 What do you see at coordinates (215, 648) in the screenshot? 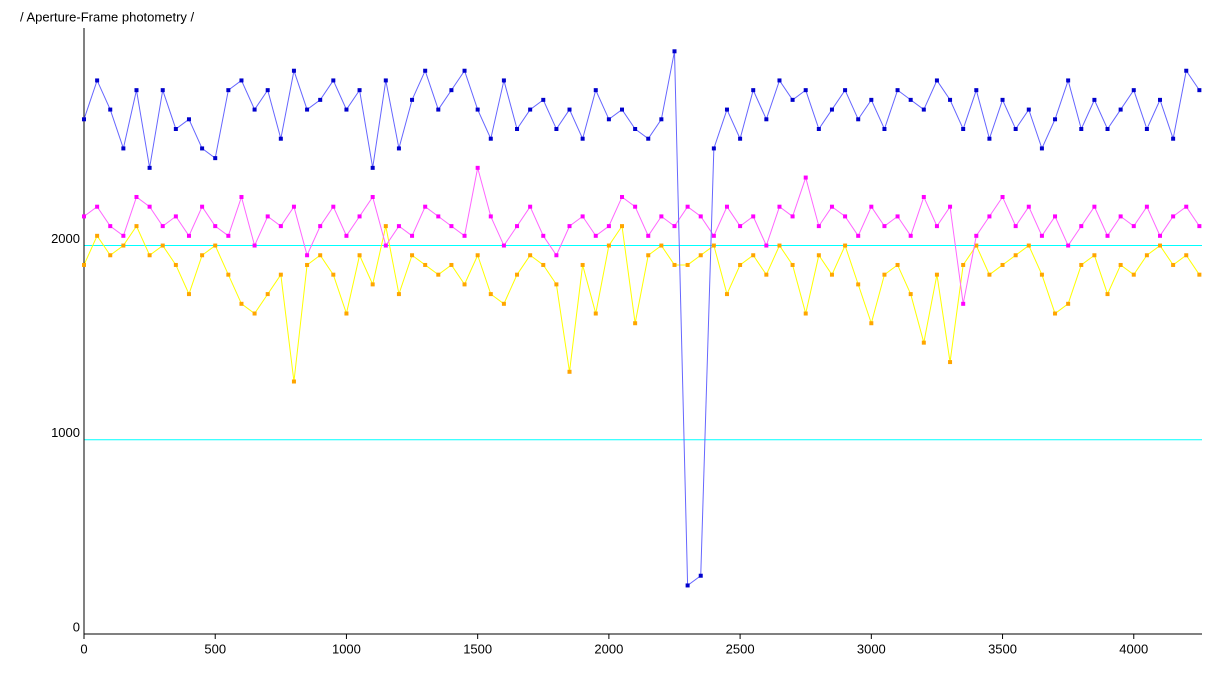
I see `x-tick-label: 500` at bounding box center [215, 648].